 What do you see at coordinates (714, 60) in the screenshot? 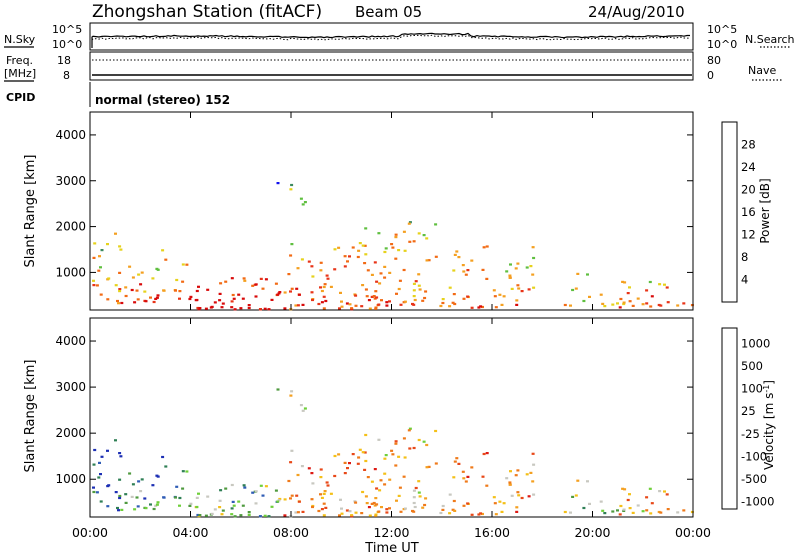
I see `nave-tick-top: 80` at bounding box center [714, 60].